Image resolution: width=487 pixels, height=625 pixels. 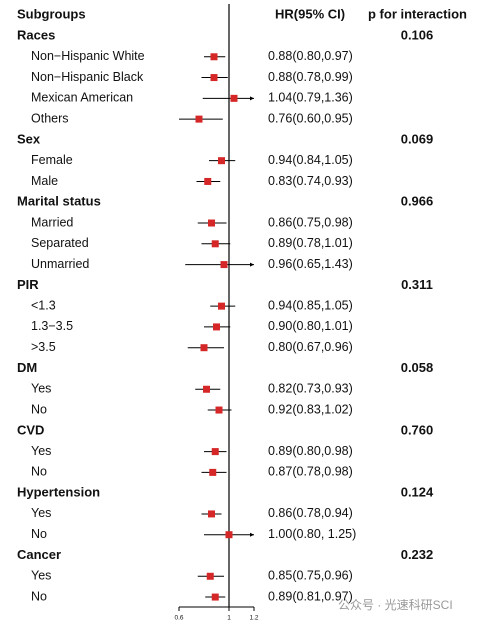 What do you see at coordinates (39, 554) in the screenshot?
I see `group-name: Cancer` at bounding box center [39, 554].